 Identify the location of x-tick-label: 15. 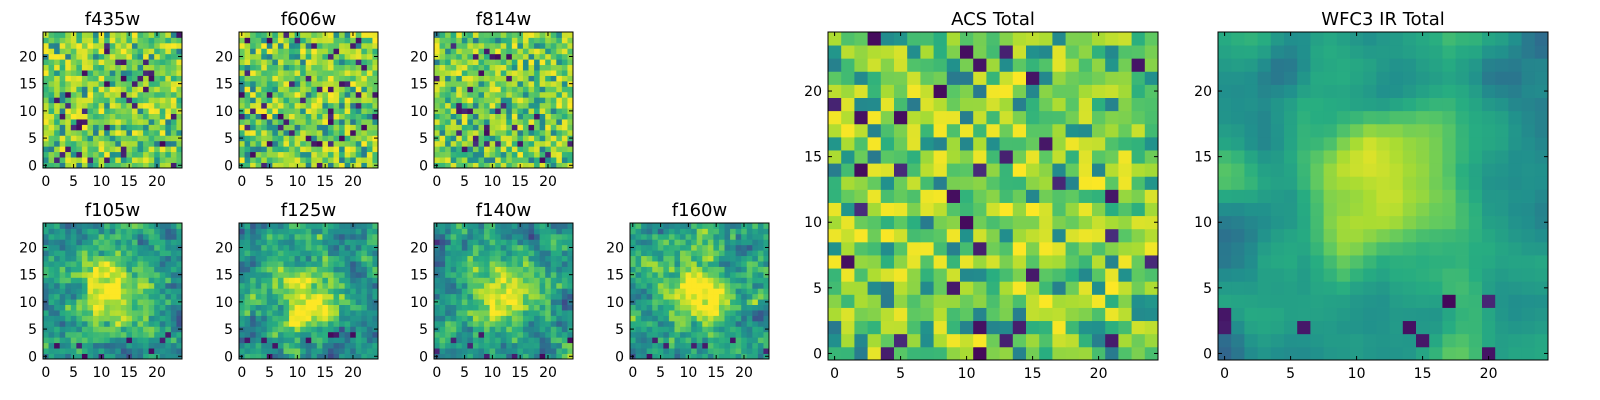
(325, 373).